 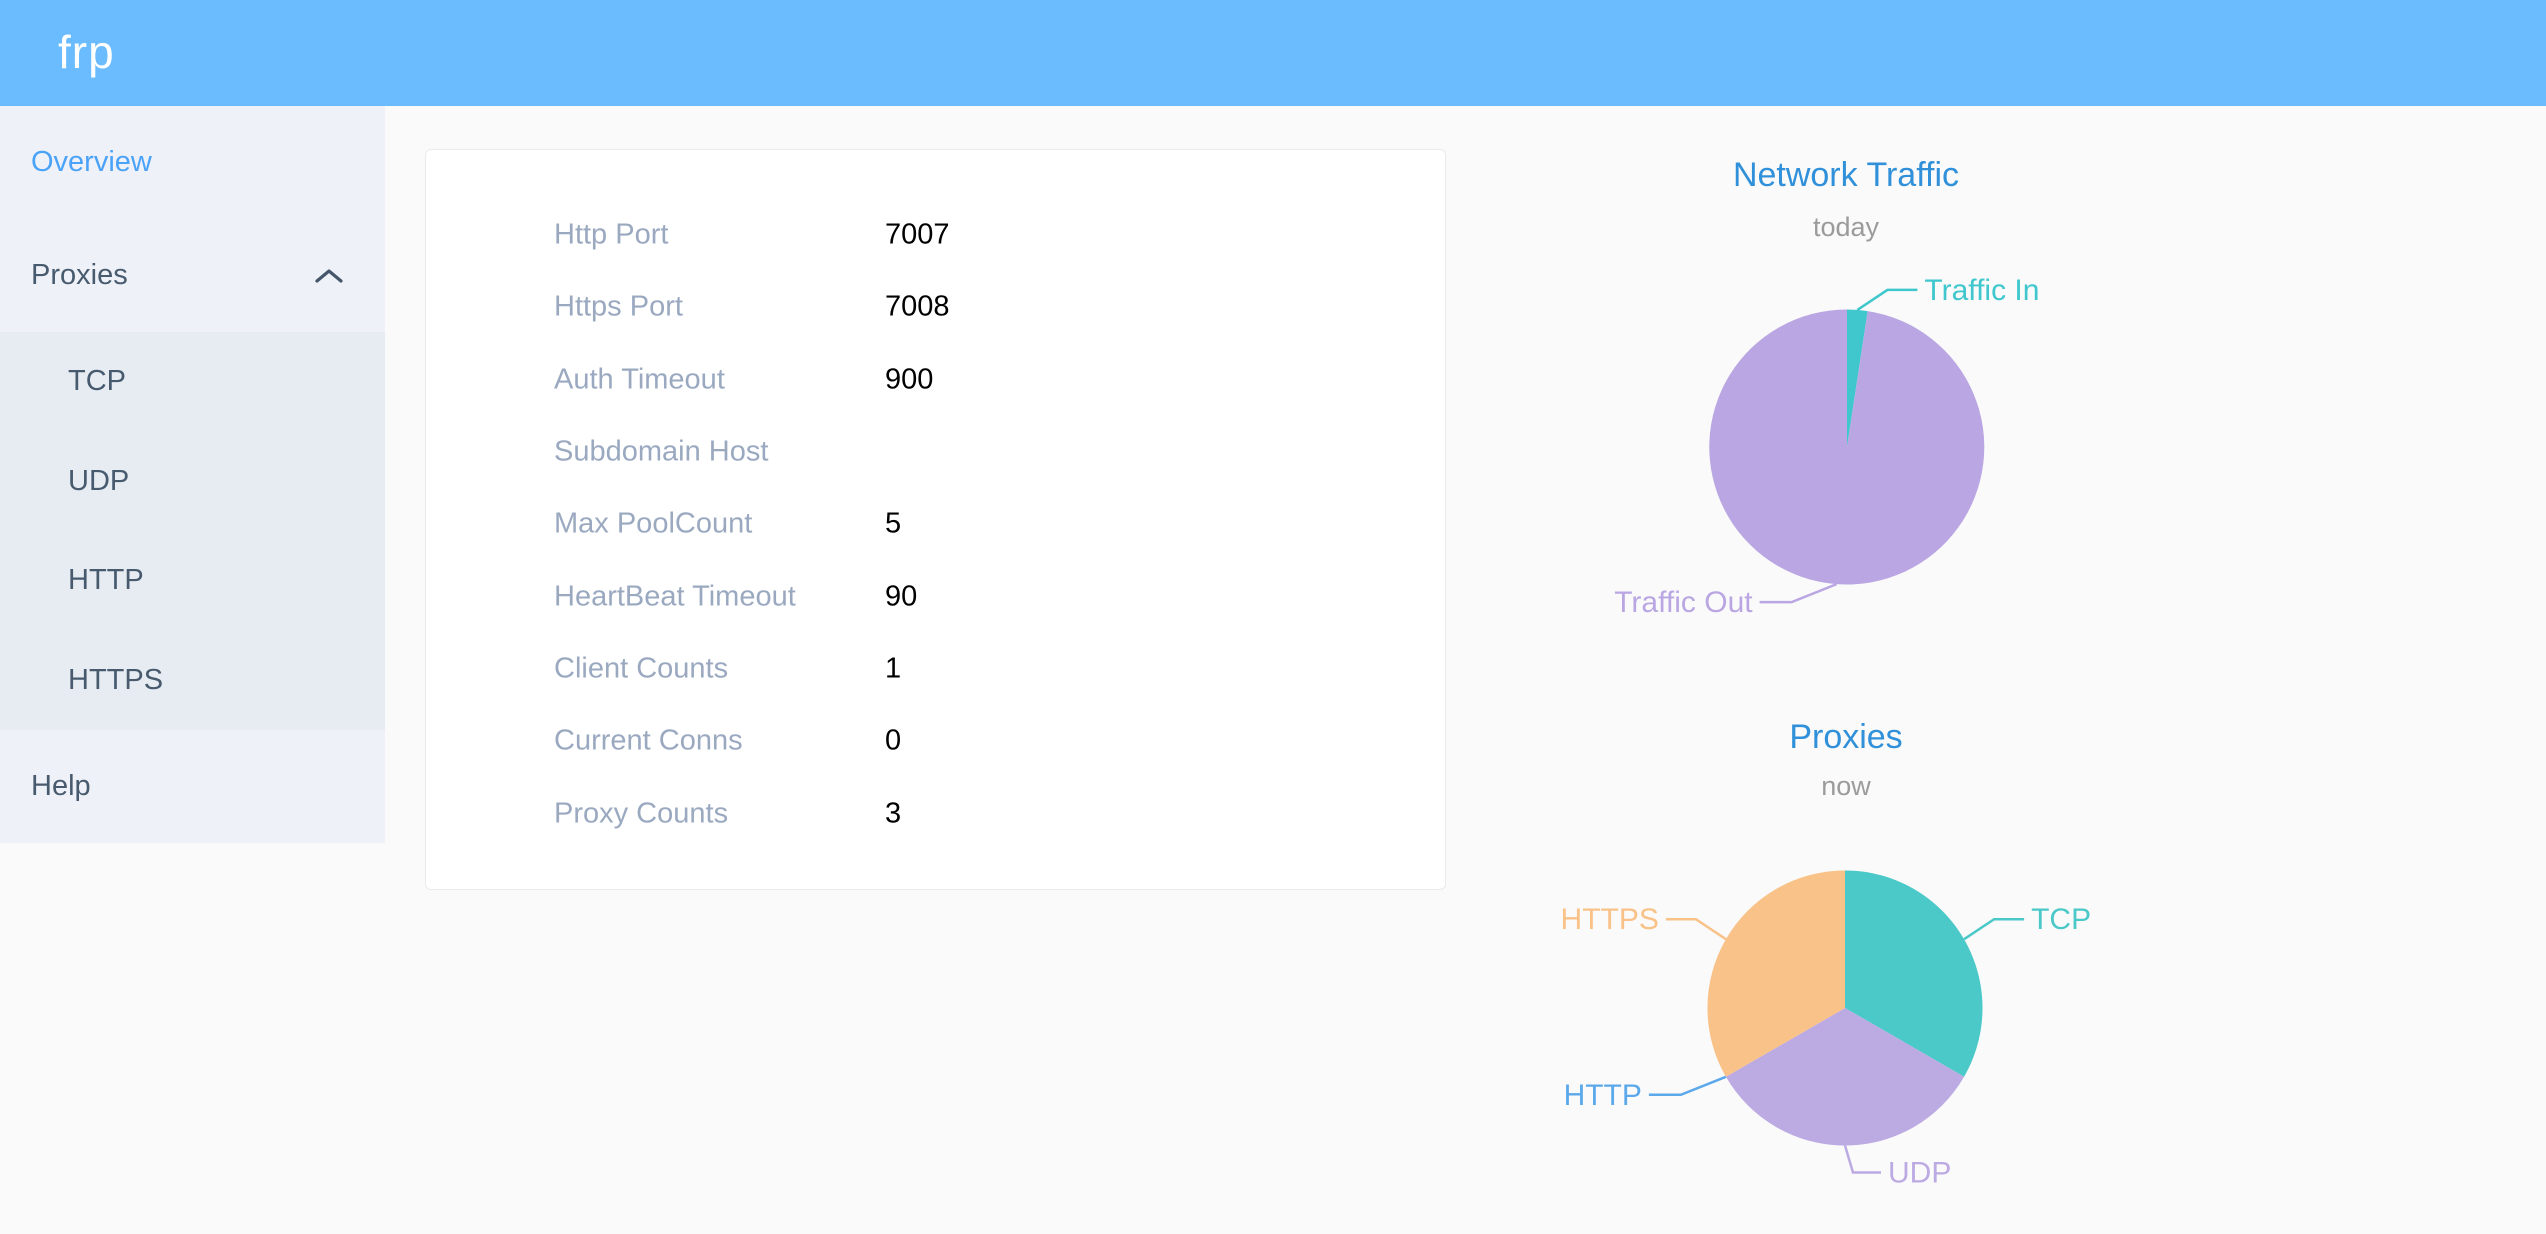 I want to click on sidebar: Overview Proxies TCP UDP HTTP HTTPS Help, so click(x=192, y=474).